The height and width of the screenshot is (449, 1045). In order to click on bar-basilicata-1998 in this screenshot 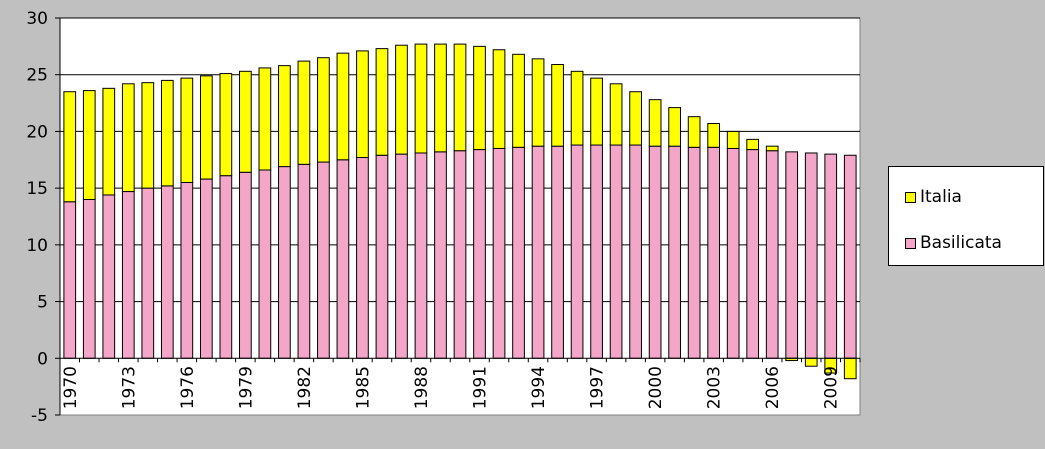, I will do `click(616, 251)`.